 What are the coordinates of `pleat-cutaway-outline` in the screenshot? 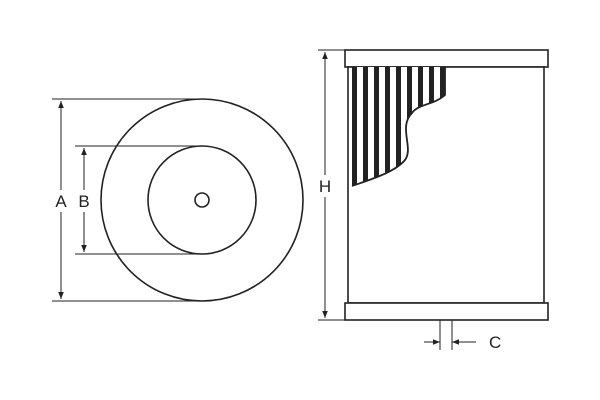 It's located at (398, 127).